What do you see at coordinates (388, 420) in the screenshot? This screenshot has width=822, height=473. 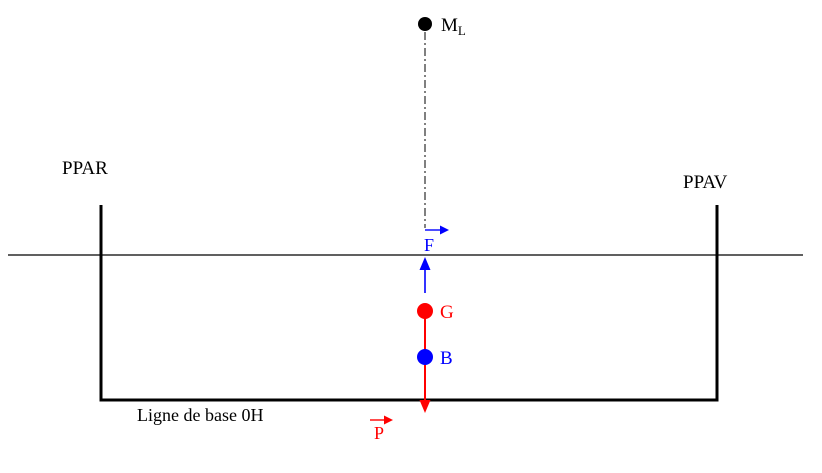 I see `weight-vector-bar-head` at bounding box center [388, 420].